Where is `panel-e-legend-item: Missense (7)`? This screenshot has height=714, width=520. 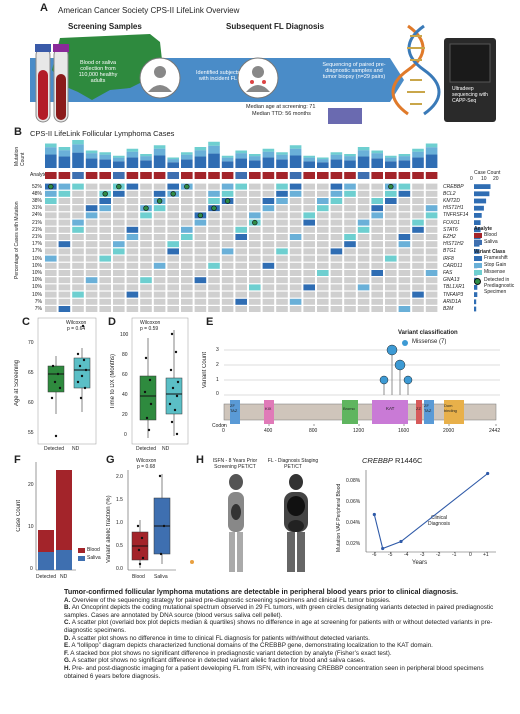 panel-e-legend-item: Missense (7) is located at coordinates (429, 342).